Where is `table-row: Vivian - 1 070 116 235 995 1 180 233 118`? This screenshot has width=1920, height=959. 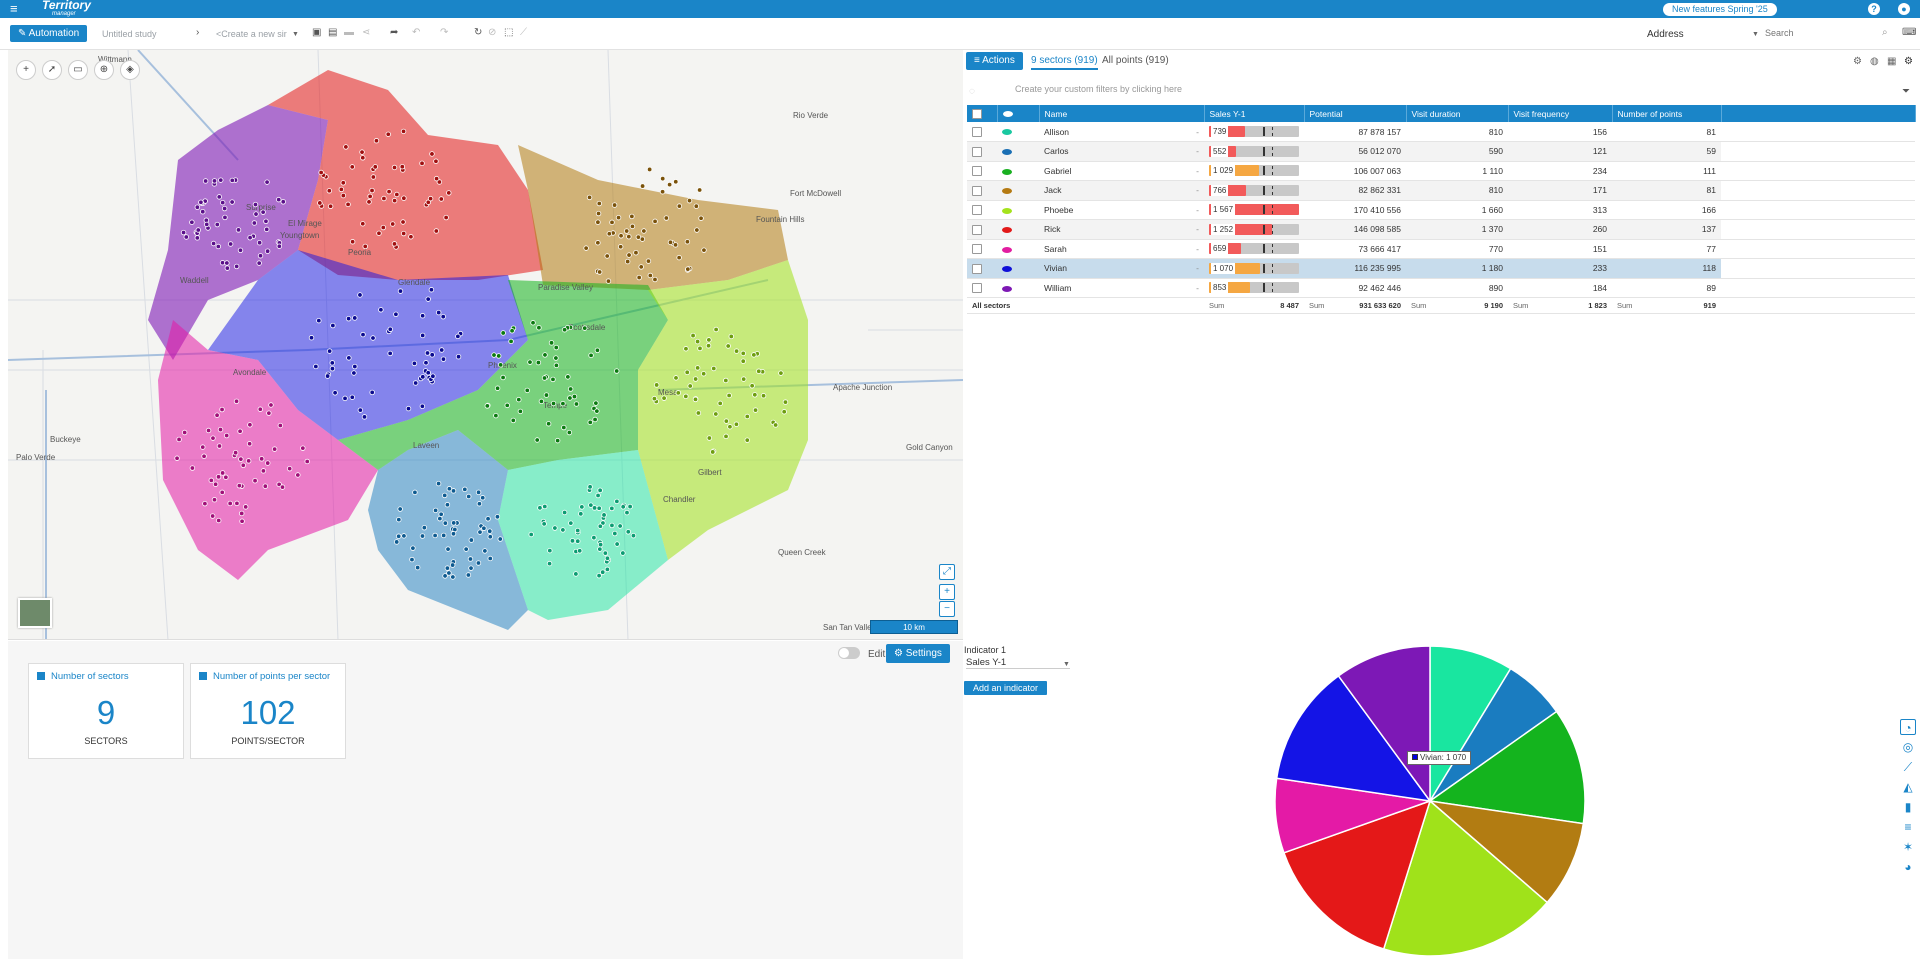 table-row: Vivian - 1 070 116 235 995 1 180 233 118 is located at coordinates (1441, 268).